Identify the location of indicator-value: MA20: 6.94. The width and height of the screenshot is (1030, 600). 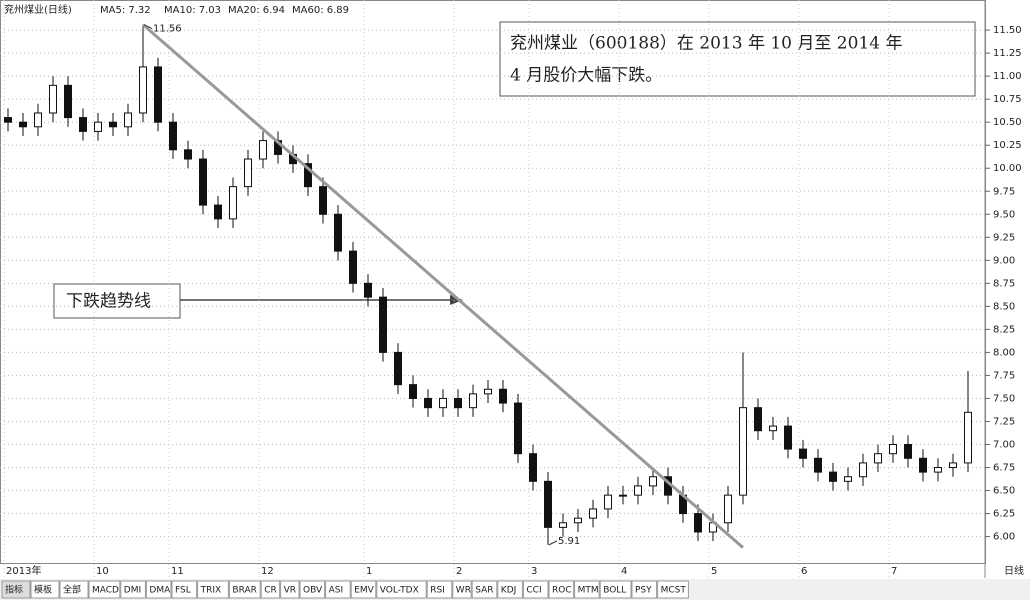
(256, 10).